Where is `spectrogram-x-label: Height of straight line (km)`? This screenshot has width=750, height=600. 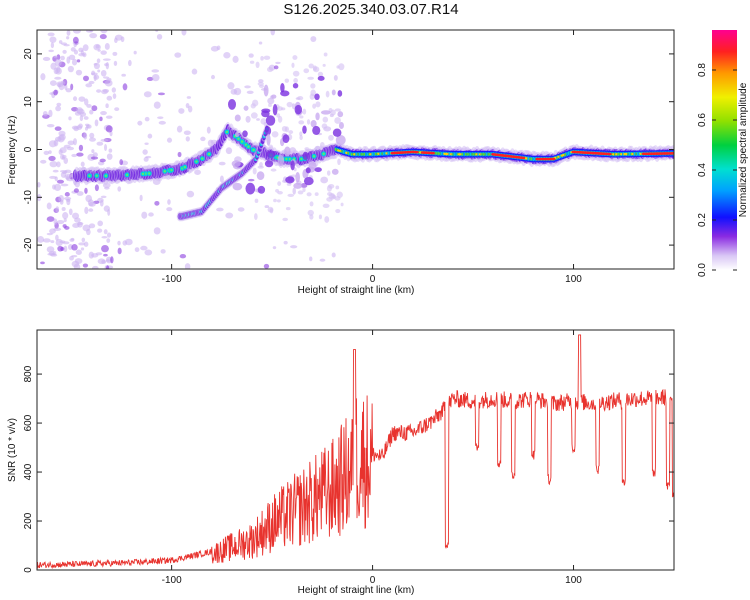
spectrogram-x-label: Height of straight line (km) is located at coordinates (356, 290).